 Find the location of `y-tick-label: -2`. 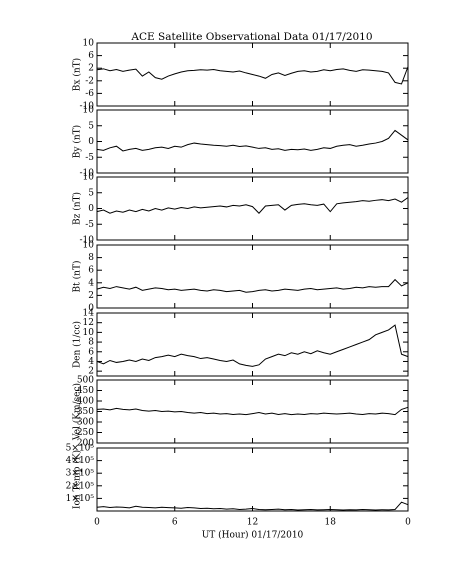

y-tick-label: -2 is located at coordinates (89, 81).